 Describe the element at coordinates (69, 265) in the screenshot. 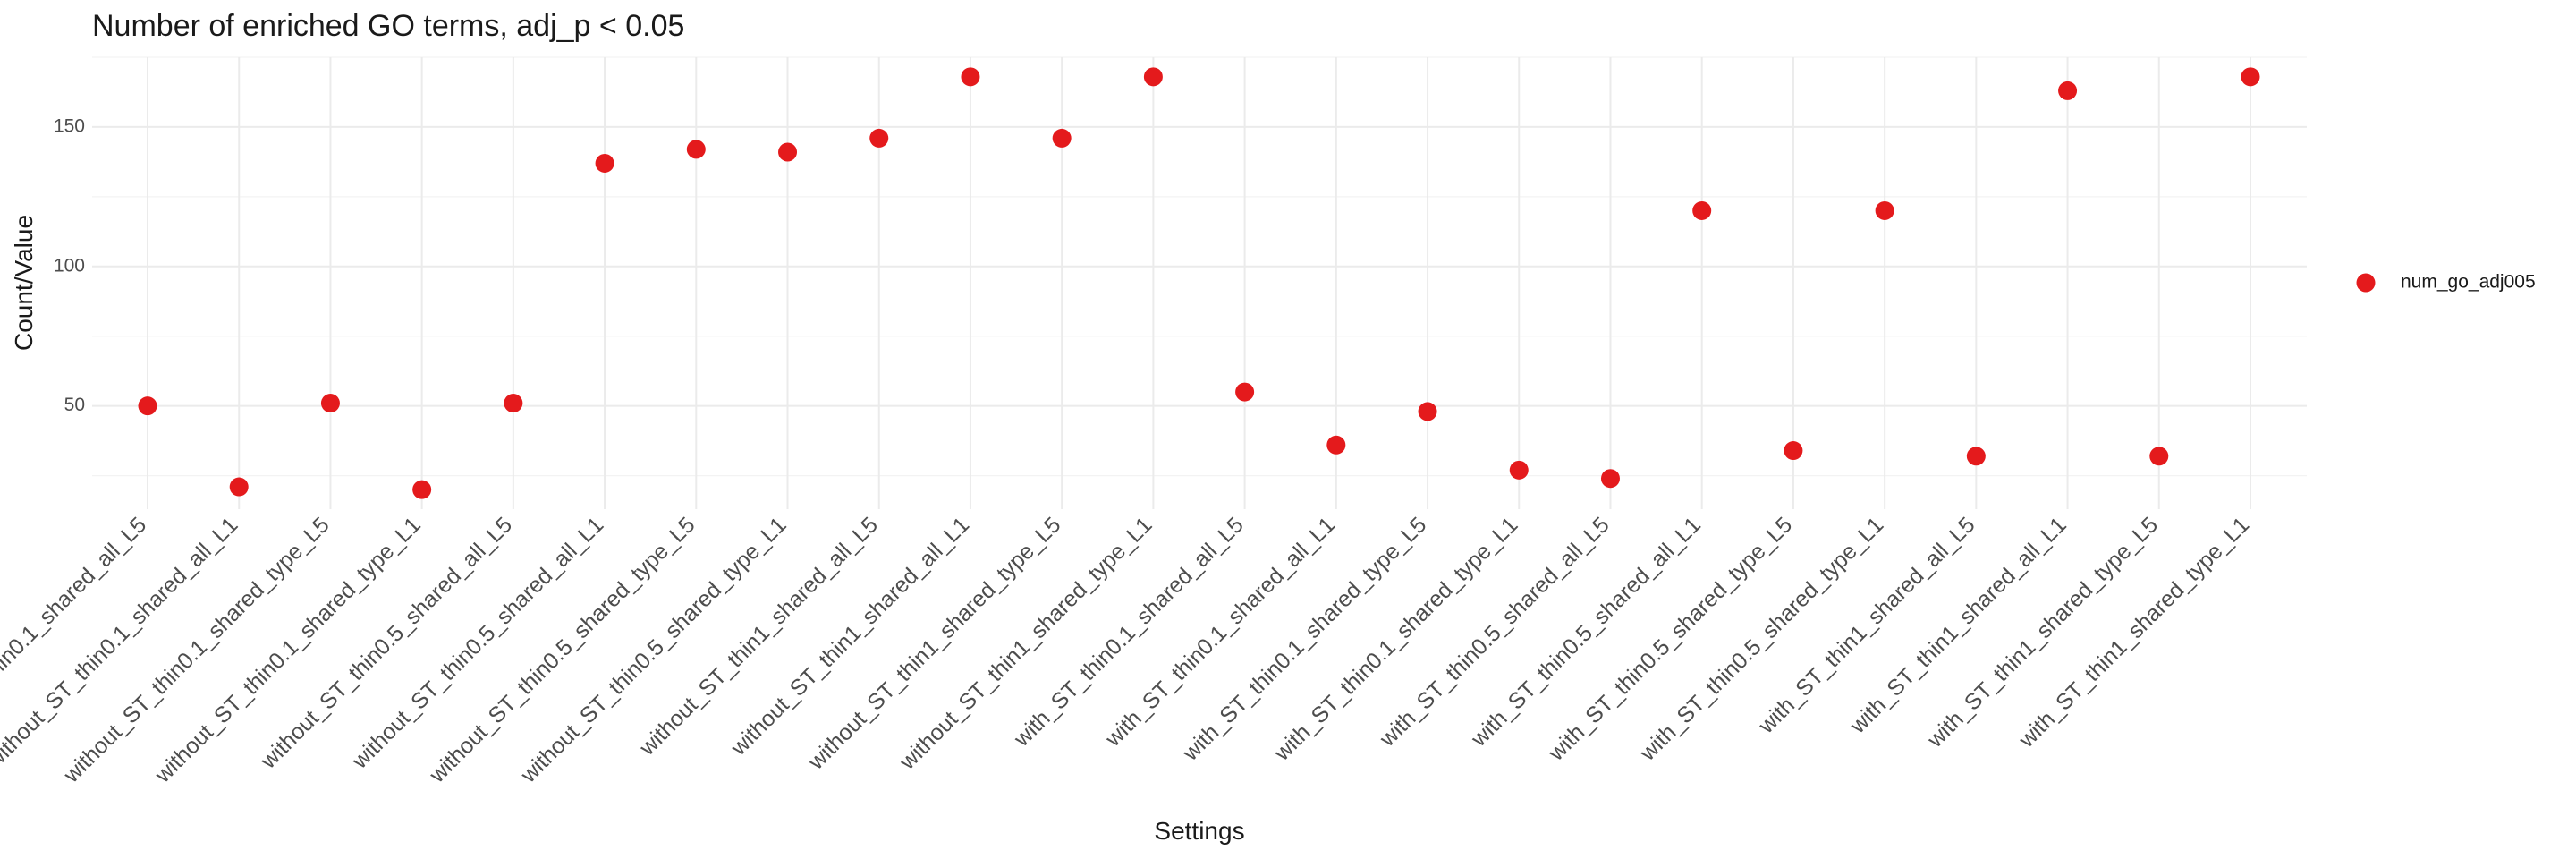

I see `y-tick-label: 100` at that location.